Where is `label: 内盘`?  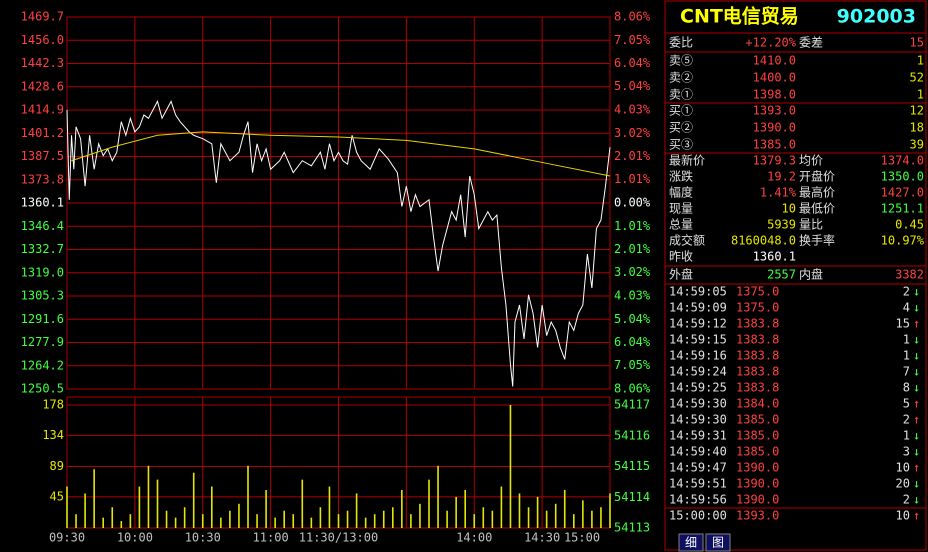
label: 内盘 is located at coordinates (811, 274).